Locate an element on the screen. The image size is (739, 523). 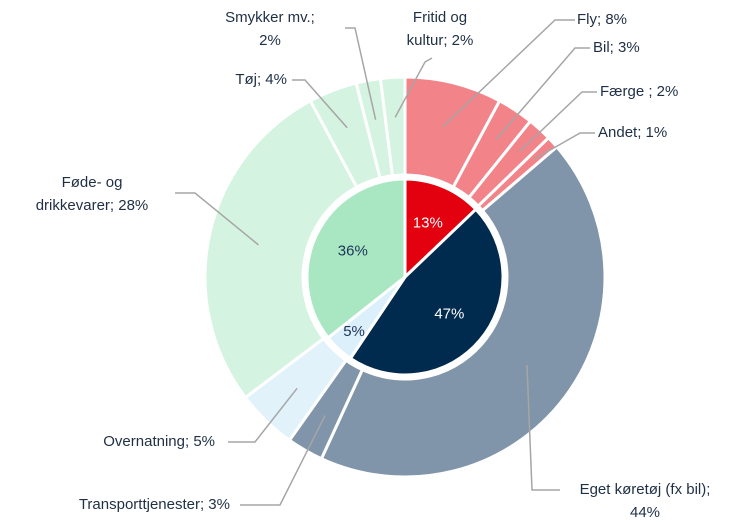
slice-label: Smykker mv.; is located at coordinates (270, 17).